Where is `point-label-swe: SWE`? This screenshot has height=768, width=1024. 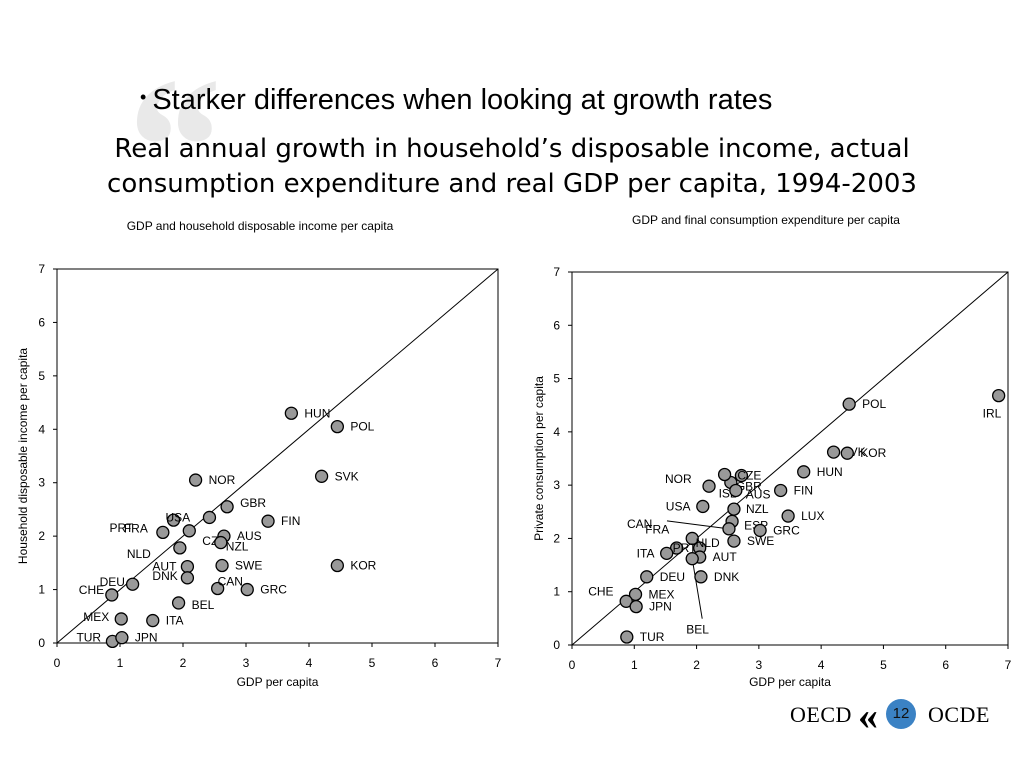 point-label-swe: SWE is located at coordinates (248, 566).